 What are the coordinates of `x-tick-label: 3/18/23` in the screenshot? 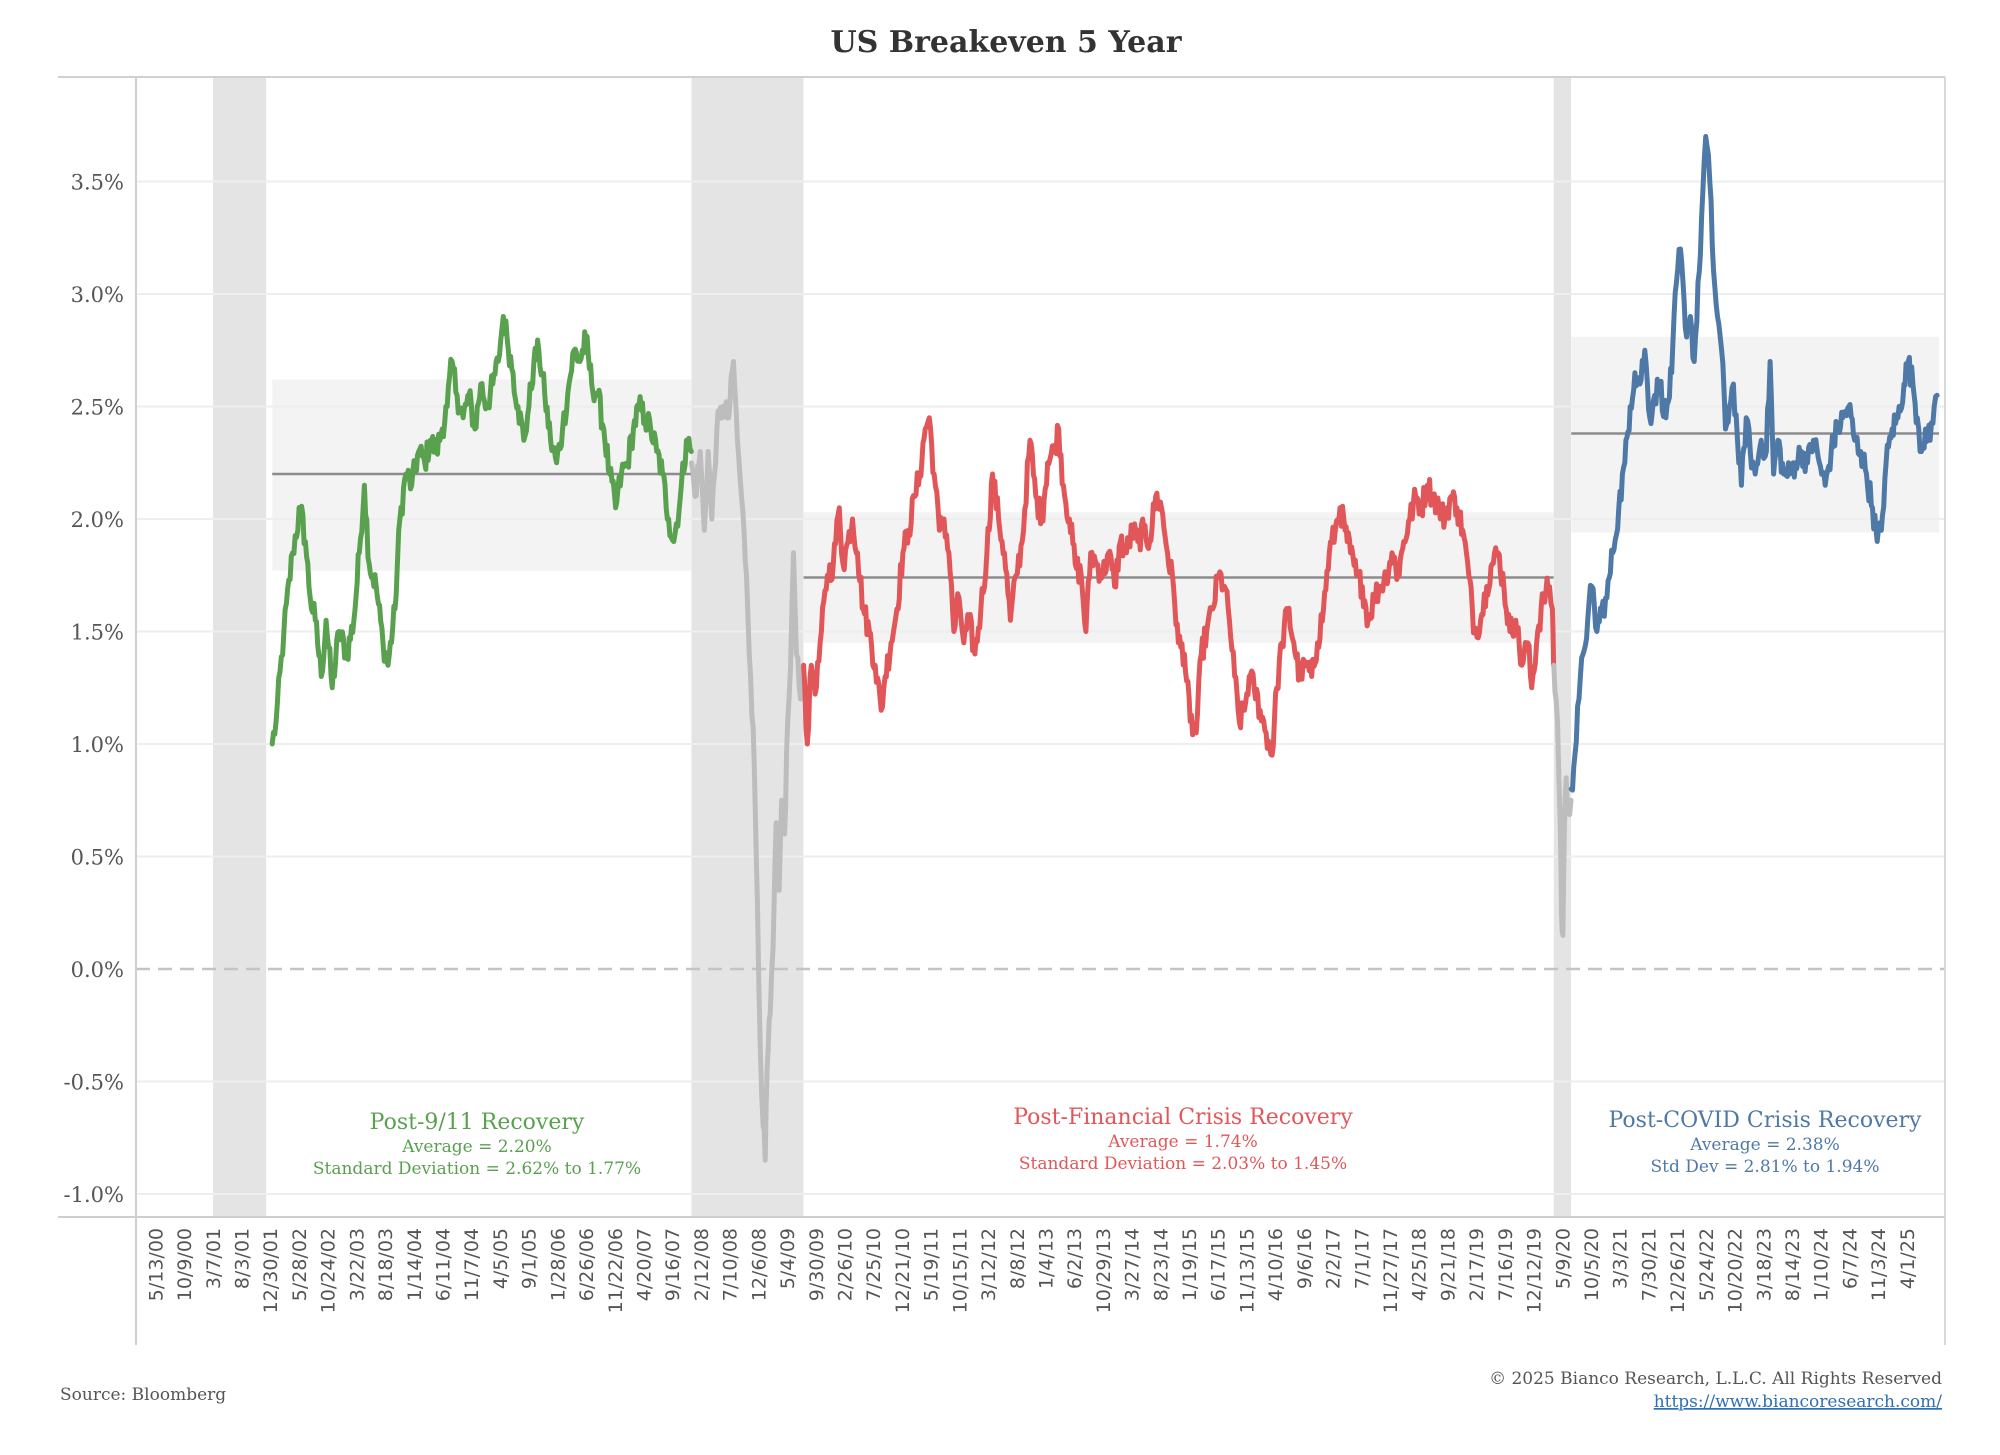 It's located at (1764, 1264).